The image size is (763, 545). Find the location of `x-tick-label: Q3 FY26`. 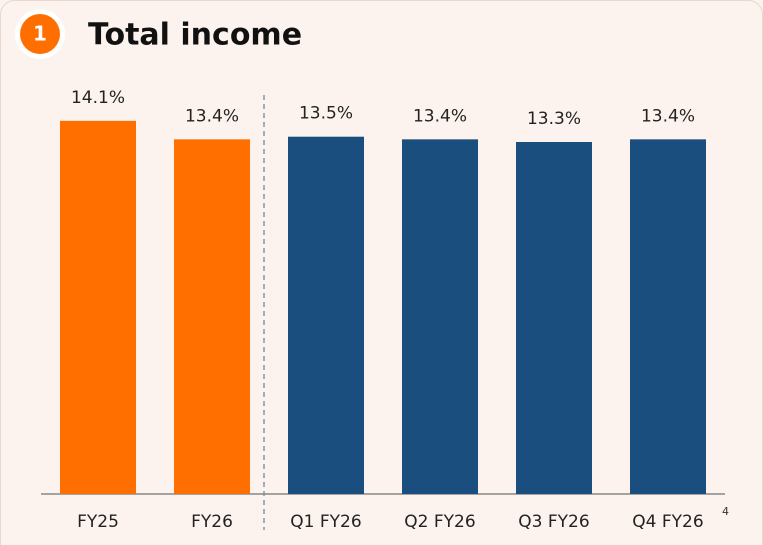

x-tick-label: Q3 FY26 is located at coordinates (553, 522).